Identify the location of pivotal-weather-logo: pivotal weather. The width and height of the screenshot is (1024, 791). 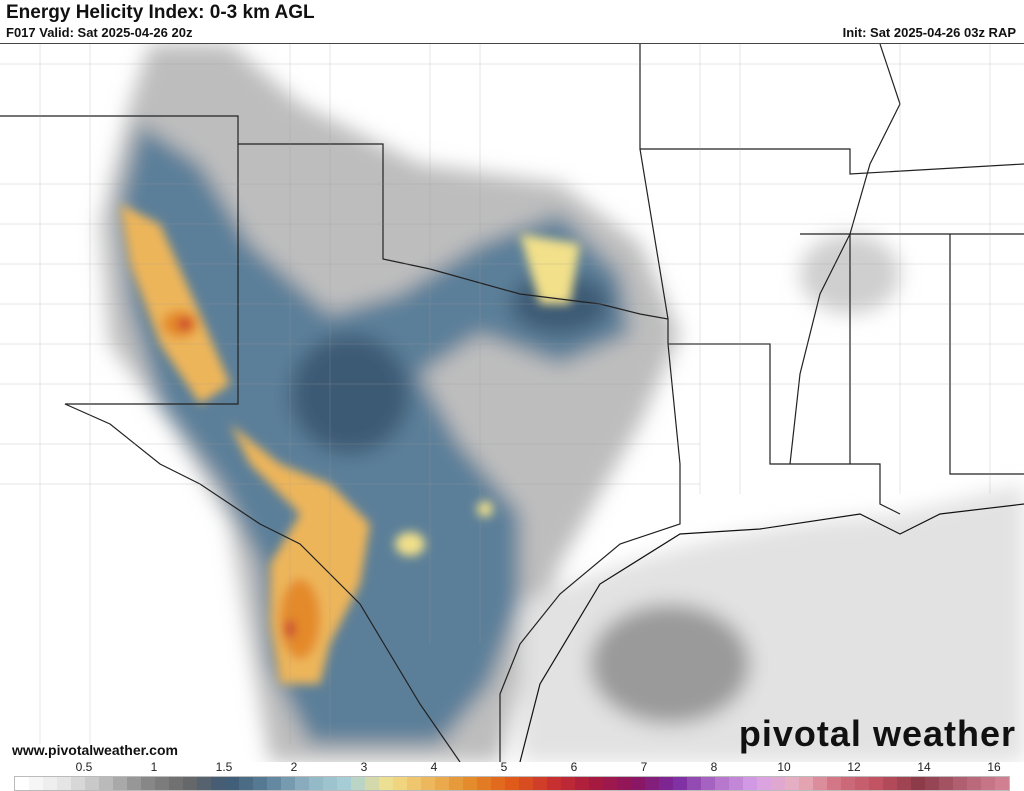
(877, 733).